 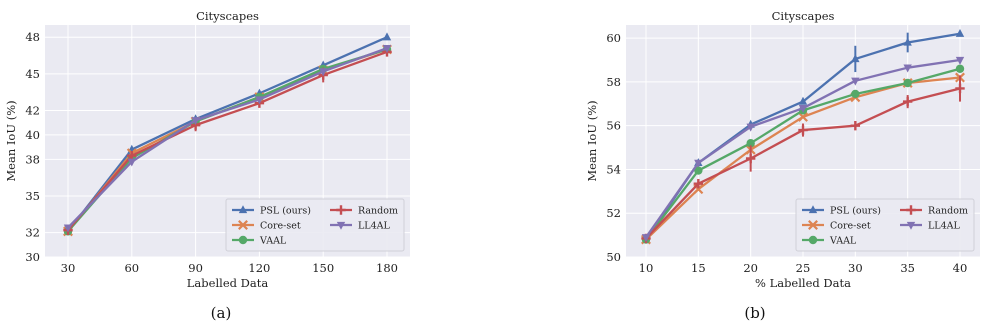 I want to click on y-tick-label: 45, so click(x=32, y=74).